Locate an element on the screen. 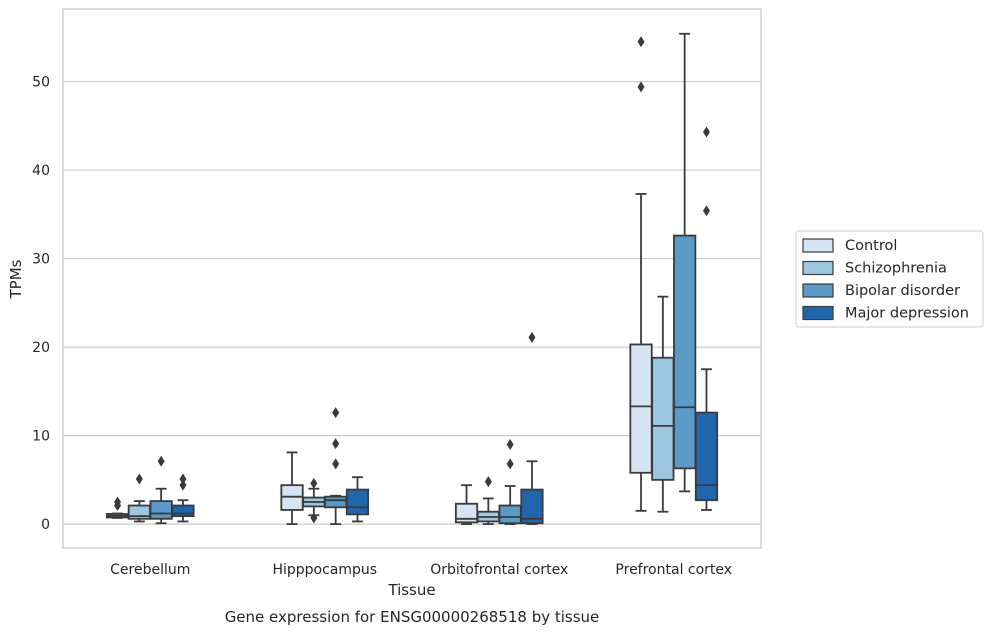 The width and height of the screenshot is (993, 634). y-tick-label: 40 is located at coordinates (41, 171).